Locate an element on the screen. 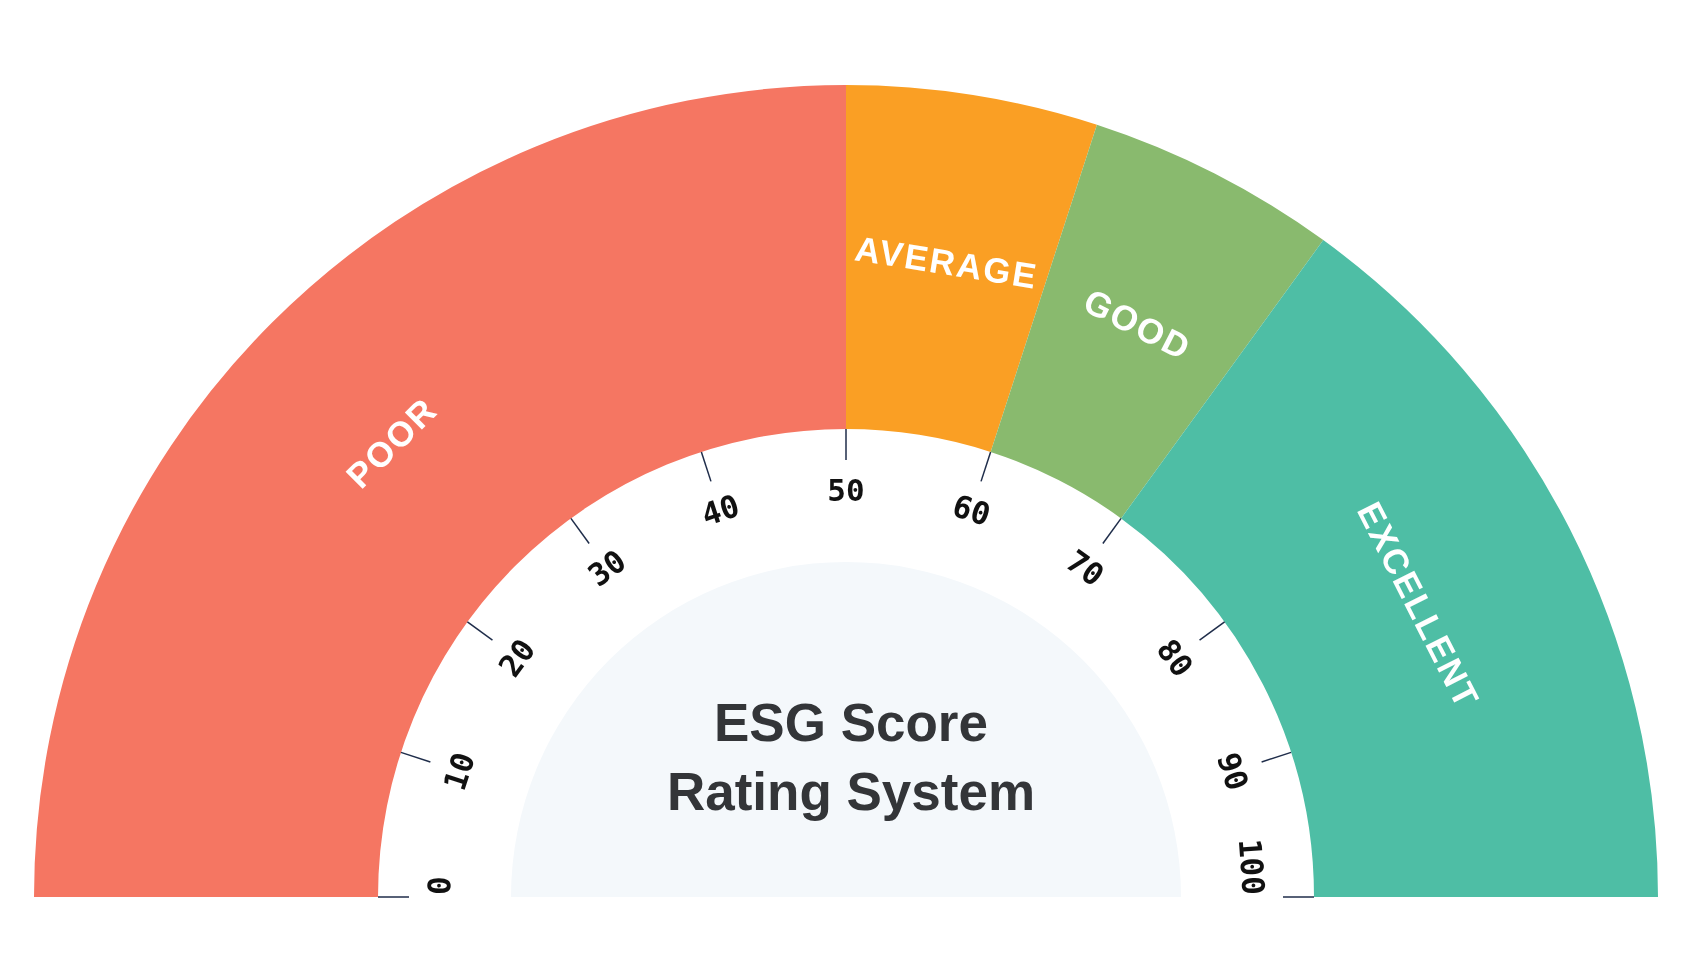 The width and height of the screenshot is (1685, 959). text: 100 is located at coordinates (1251, 867).